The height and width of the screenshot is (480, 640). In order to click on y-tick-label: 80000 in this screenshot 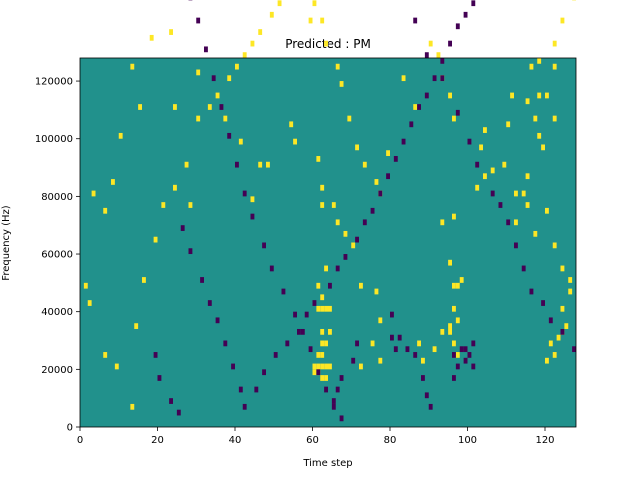, I will do `click(57, 197)`.